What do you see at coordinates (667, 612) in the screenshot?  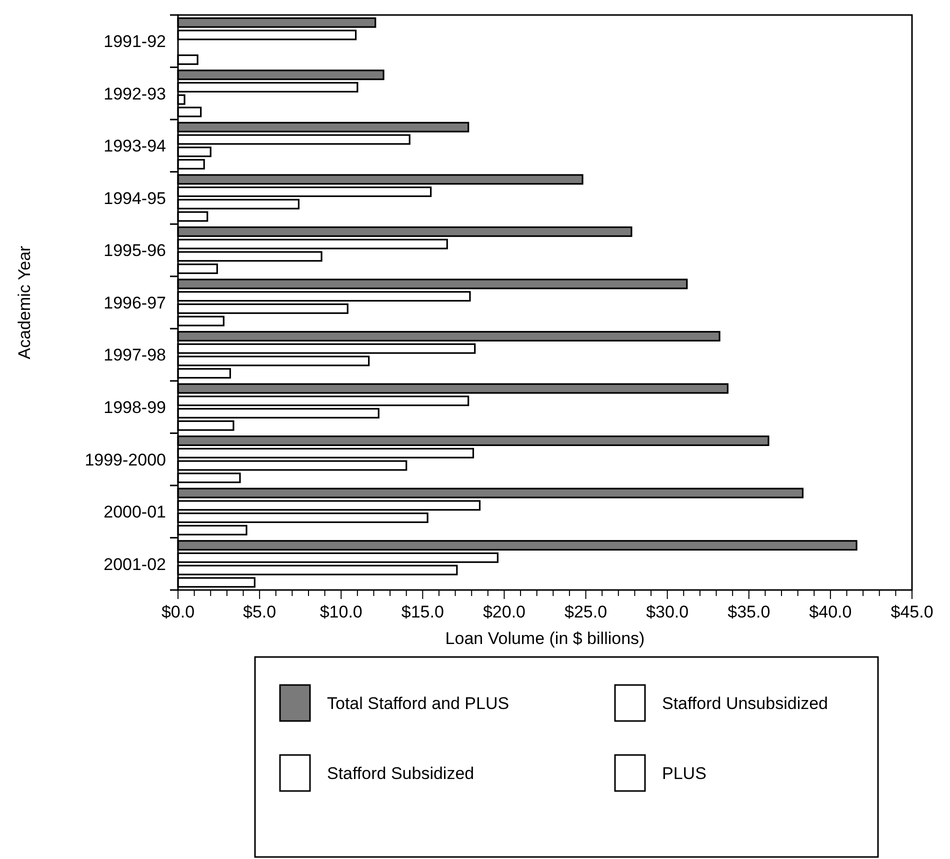 I see `x-tick-label: $30.0` at bounding box center [667, 612].